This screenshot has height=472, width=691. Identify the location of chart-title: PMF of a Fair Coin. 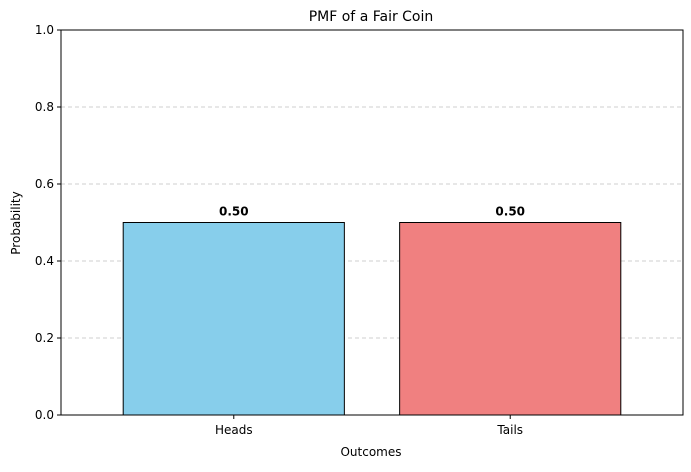
(371, 17).